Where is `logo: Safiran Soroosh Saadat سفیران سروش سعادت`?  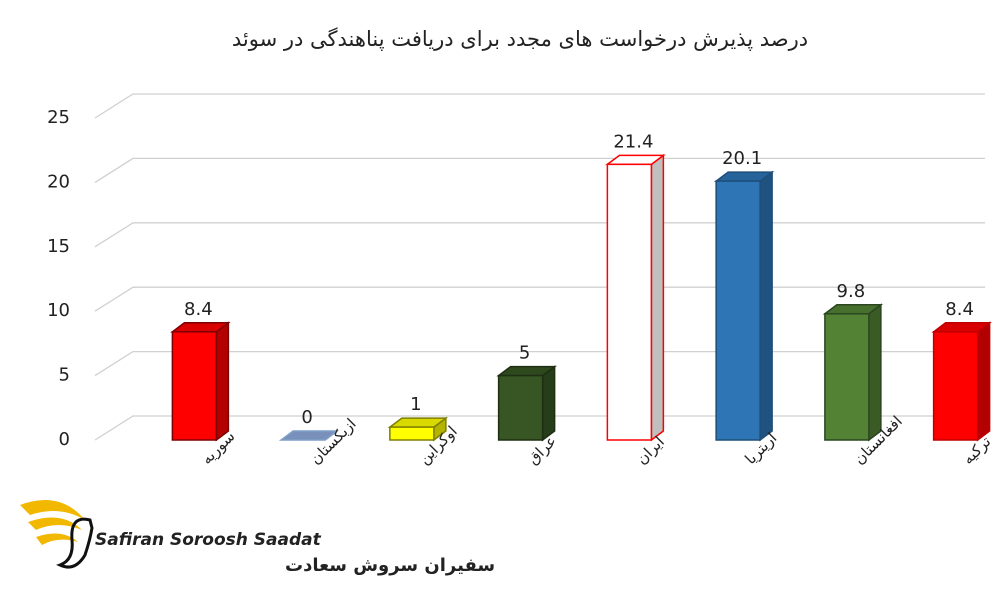
logo: Safiran Soroosh Saadat سفیران سروش سعادت is located at coordinates (257, 538).